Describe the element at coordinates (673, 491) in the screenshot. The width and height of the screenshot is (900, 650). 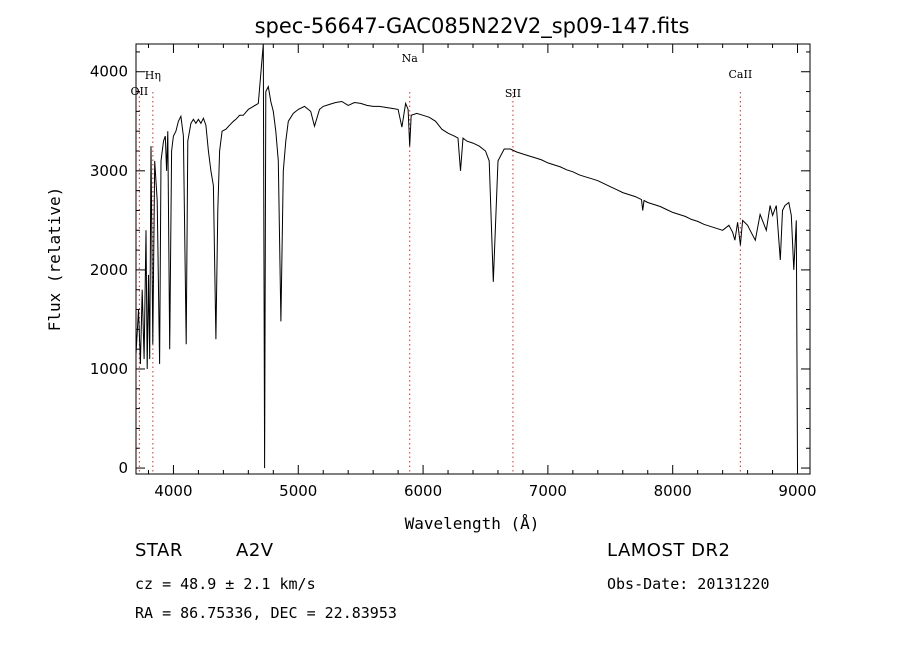
I see `x-tick-label: 8000` at that location.